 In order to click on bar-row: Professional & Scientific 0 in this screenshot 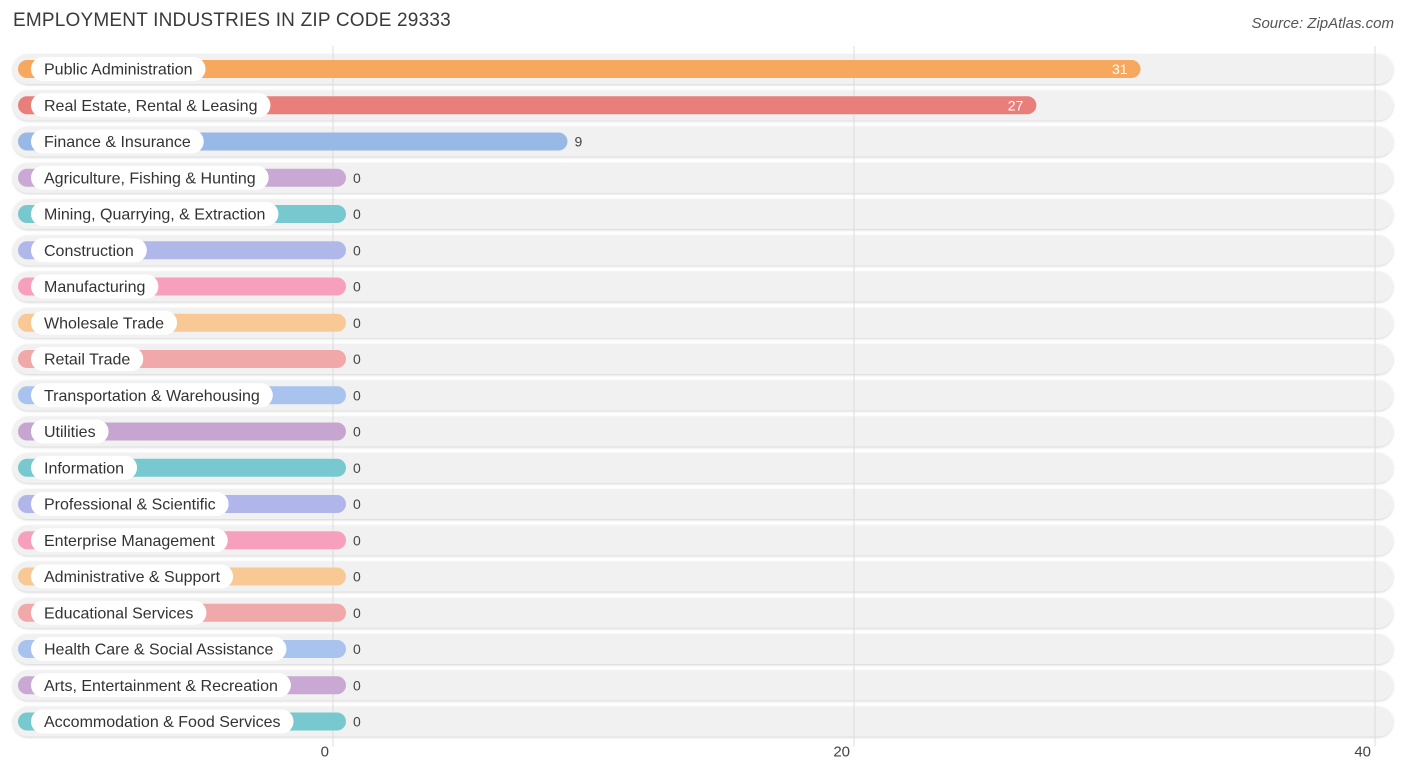, I will do `click(189, 504)`.